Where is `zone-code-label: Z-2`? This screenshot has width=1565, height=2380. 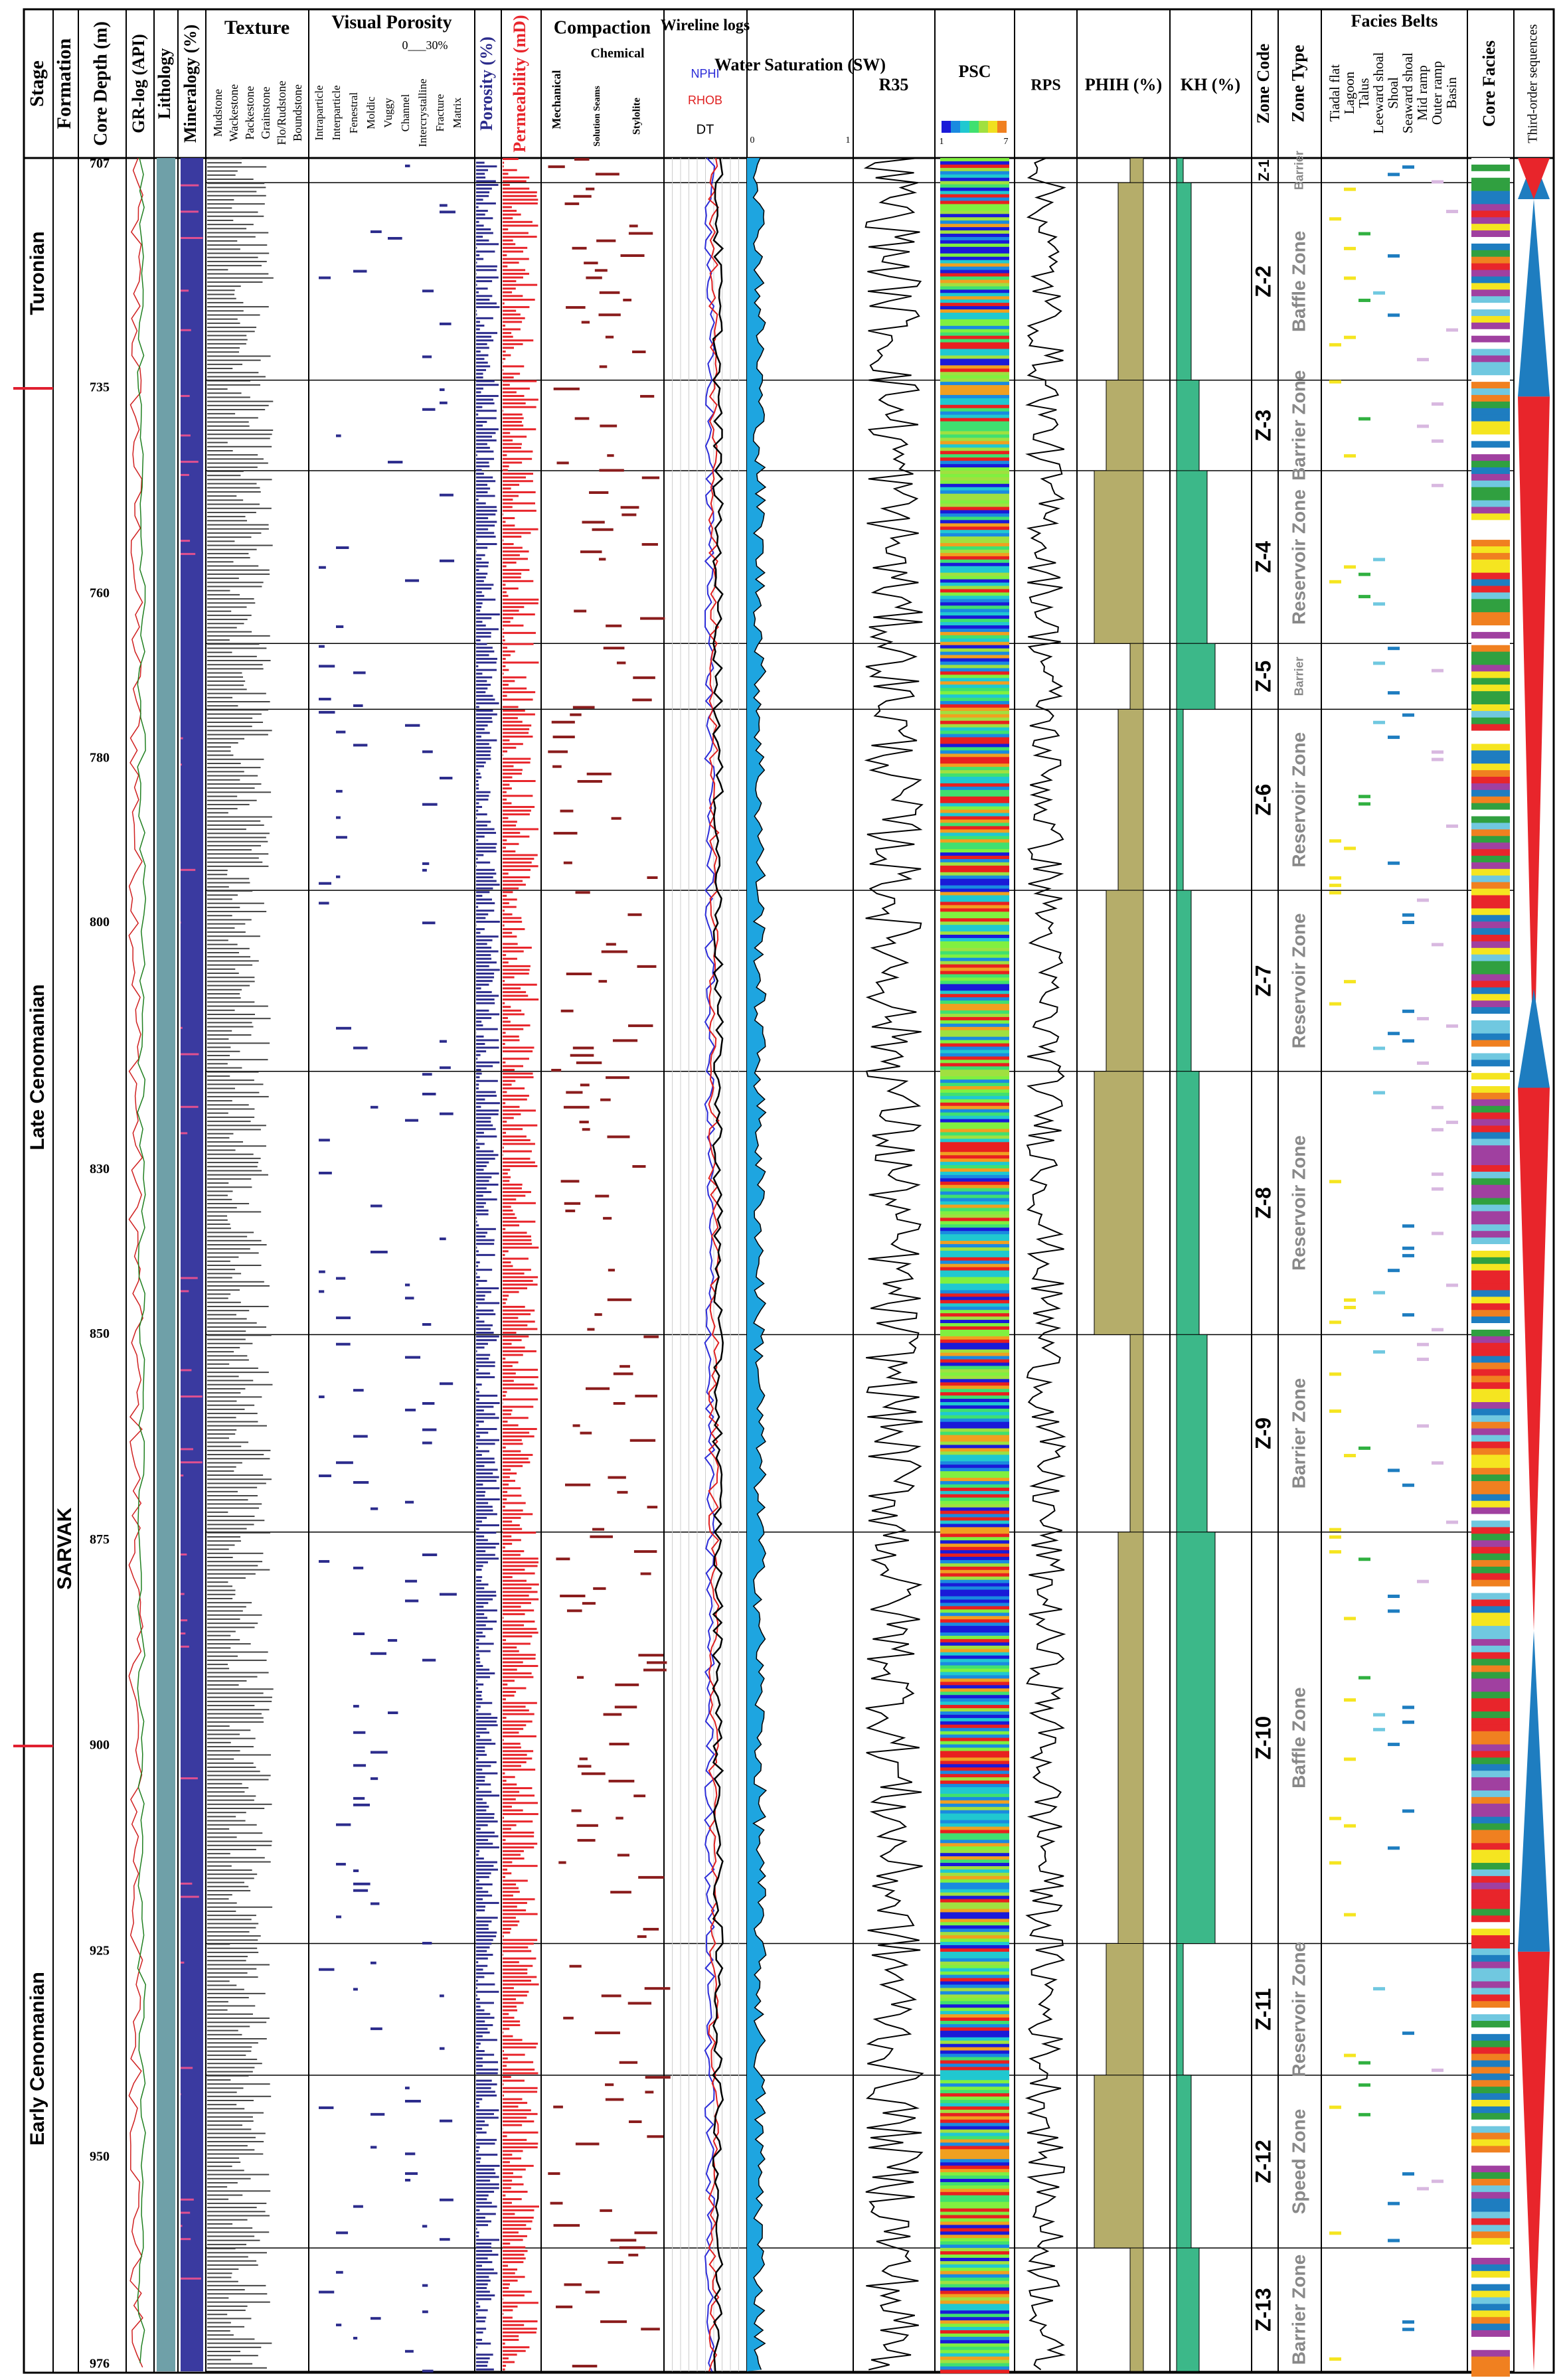 zone-code-label: Z-2 is located at coordinates (1263, 281).